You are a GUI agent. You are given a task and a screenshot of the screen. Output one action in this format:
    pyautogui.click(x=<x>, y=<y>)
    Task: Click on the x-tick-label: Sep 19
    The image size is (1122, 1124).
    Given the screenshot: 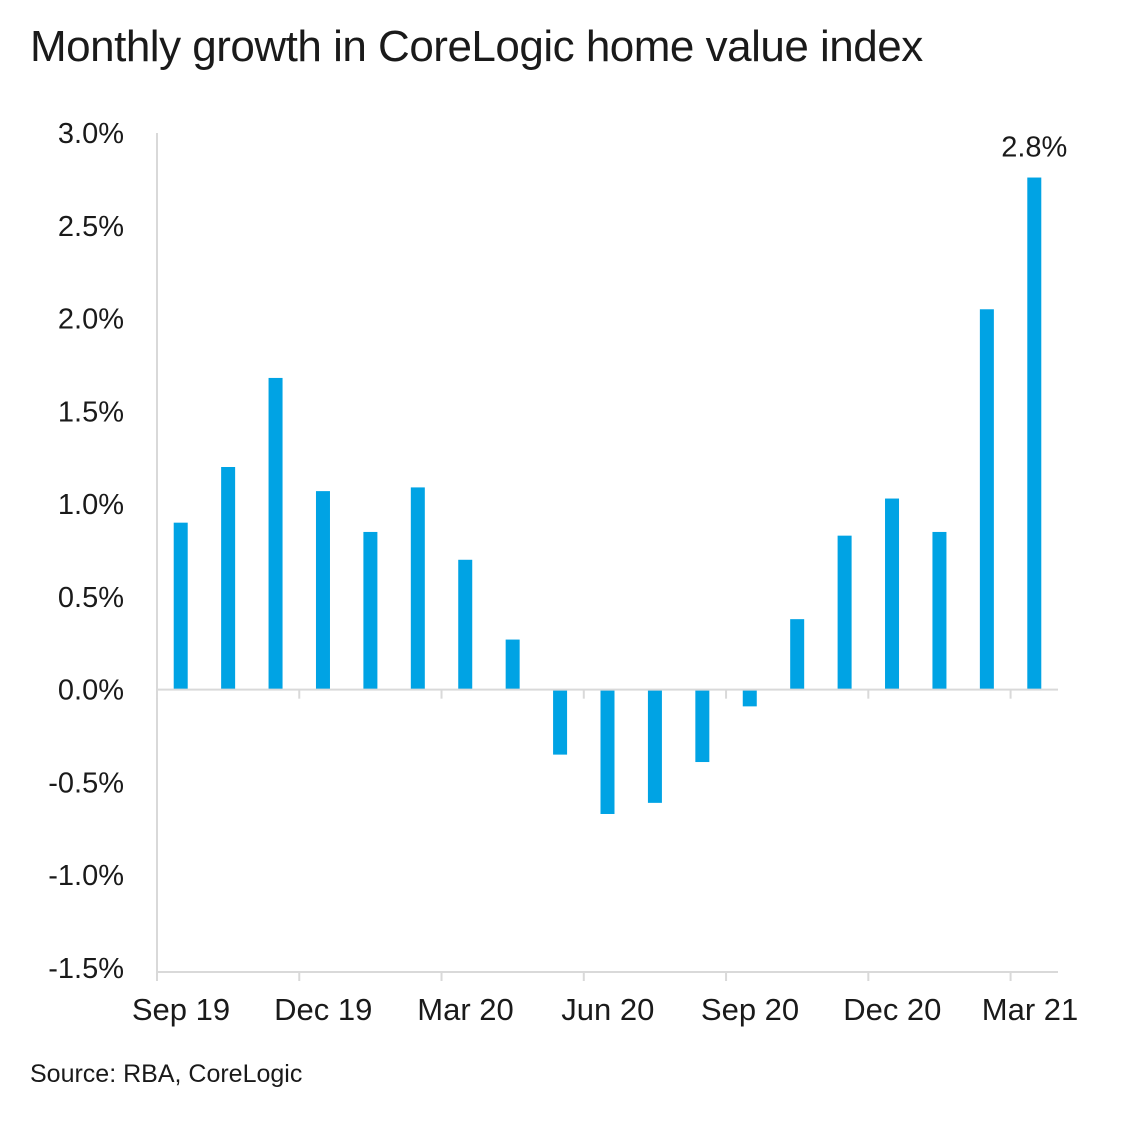 What is the action you would take?
    pyautogui.click(x=181, y=1009)
    